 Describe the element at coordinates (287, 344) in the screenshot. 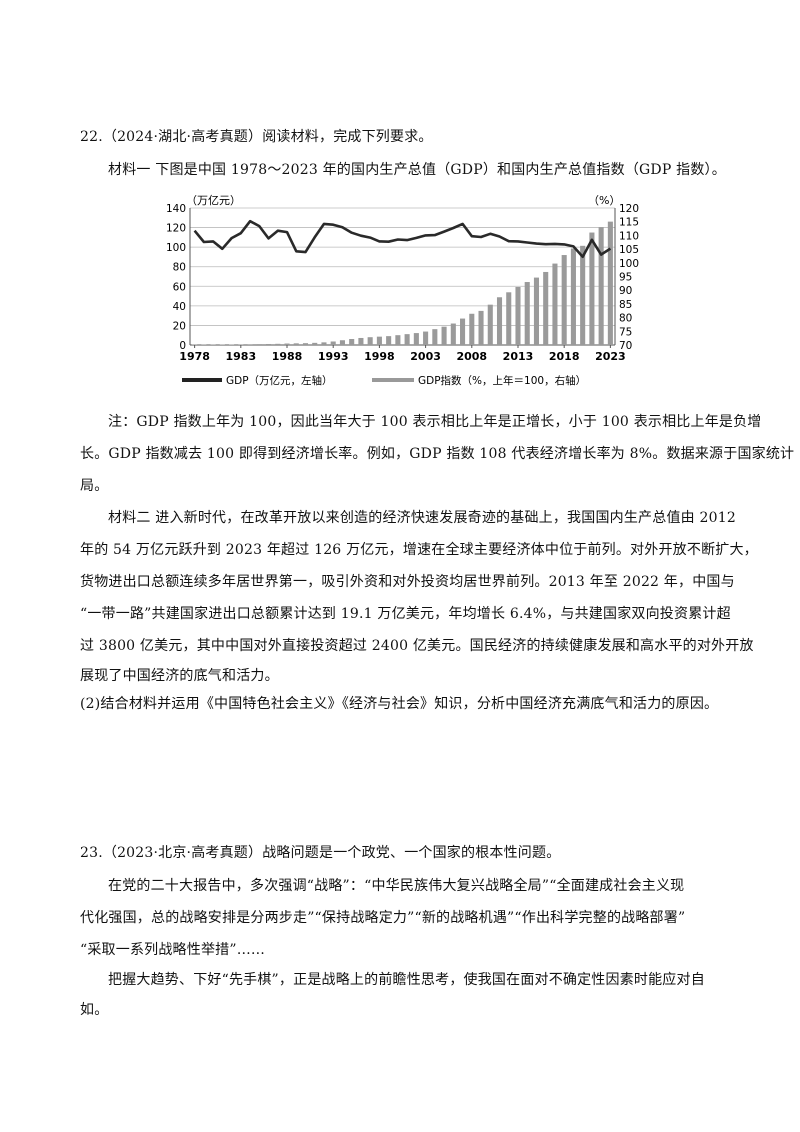

I see `gdp-bar-1988` at that location.